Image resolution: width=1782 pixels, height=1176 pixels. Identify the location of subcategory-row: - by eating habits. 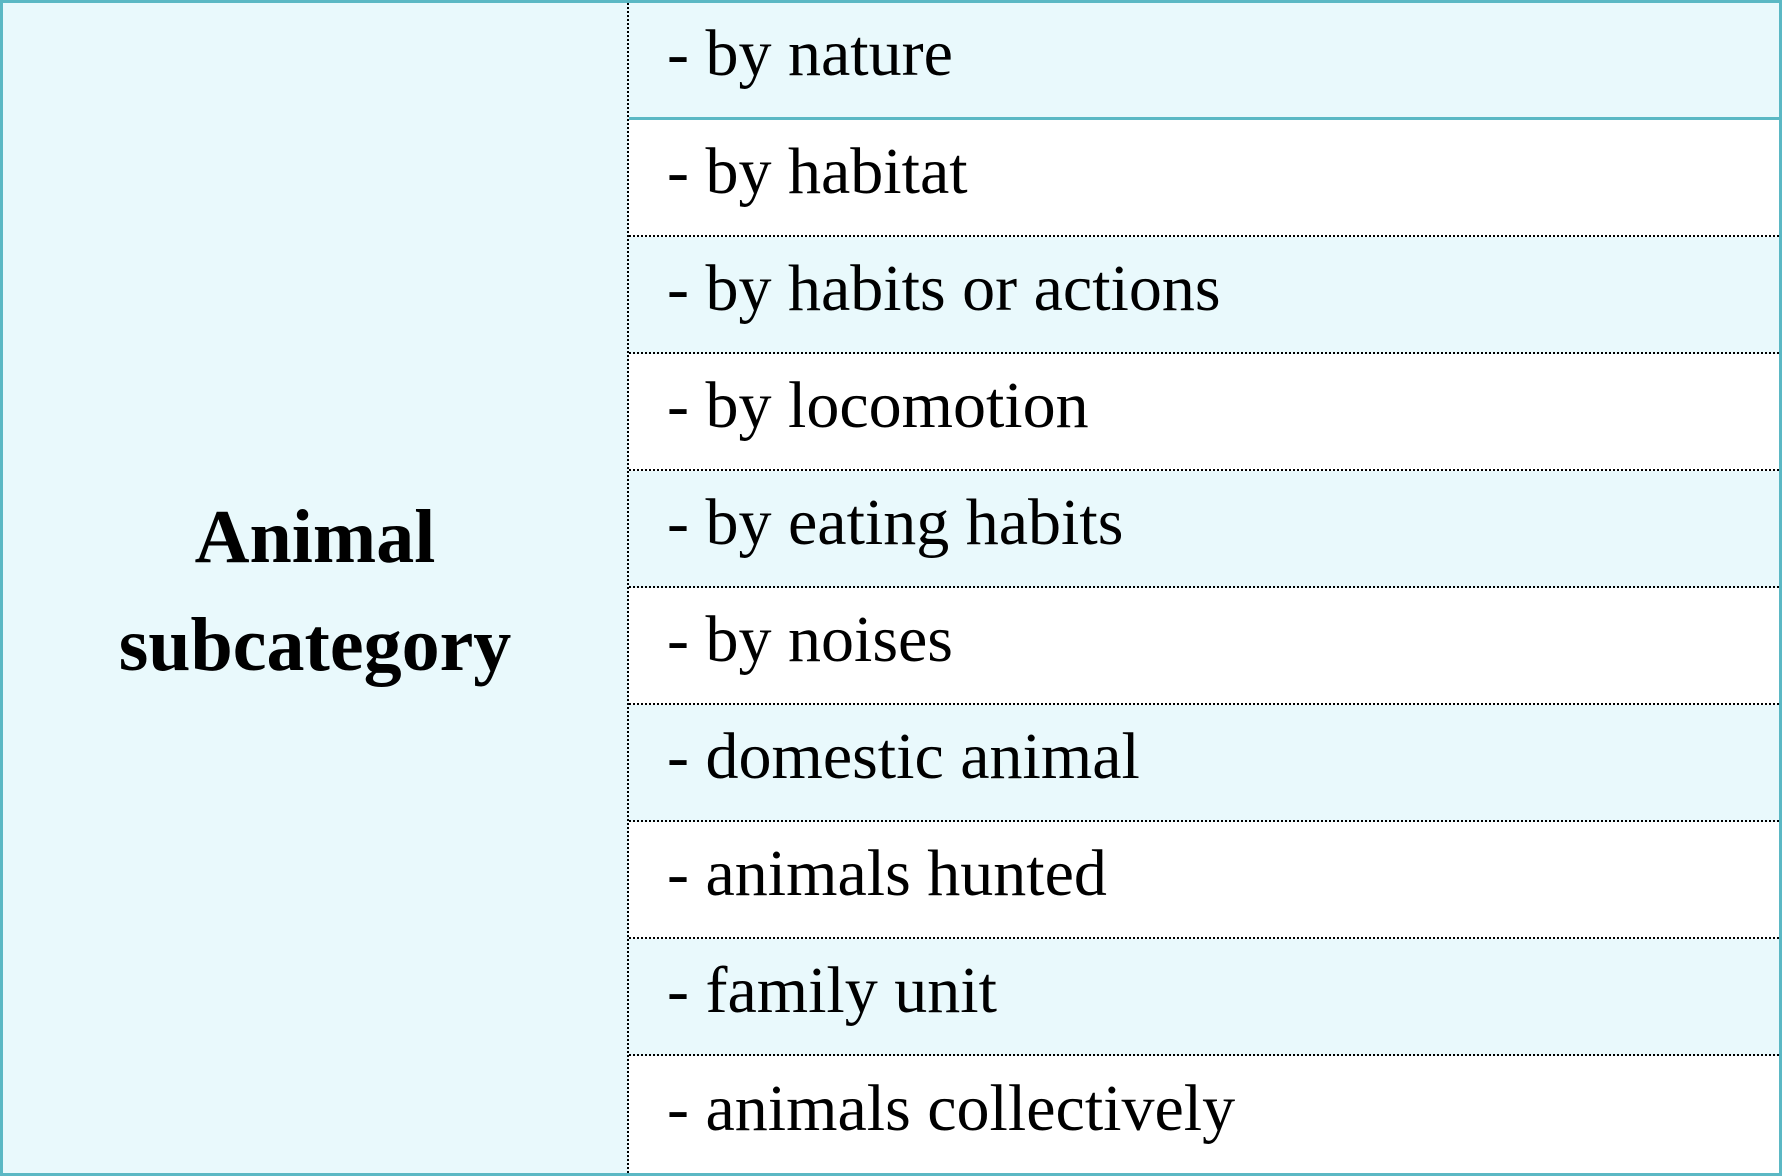
(1204, 529).